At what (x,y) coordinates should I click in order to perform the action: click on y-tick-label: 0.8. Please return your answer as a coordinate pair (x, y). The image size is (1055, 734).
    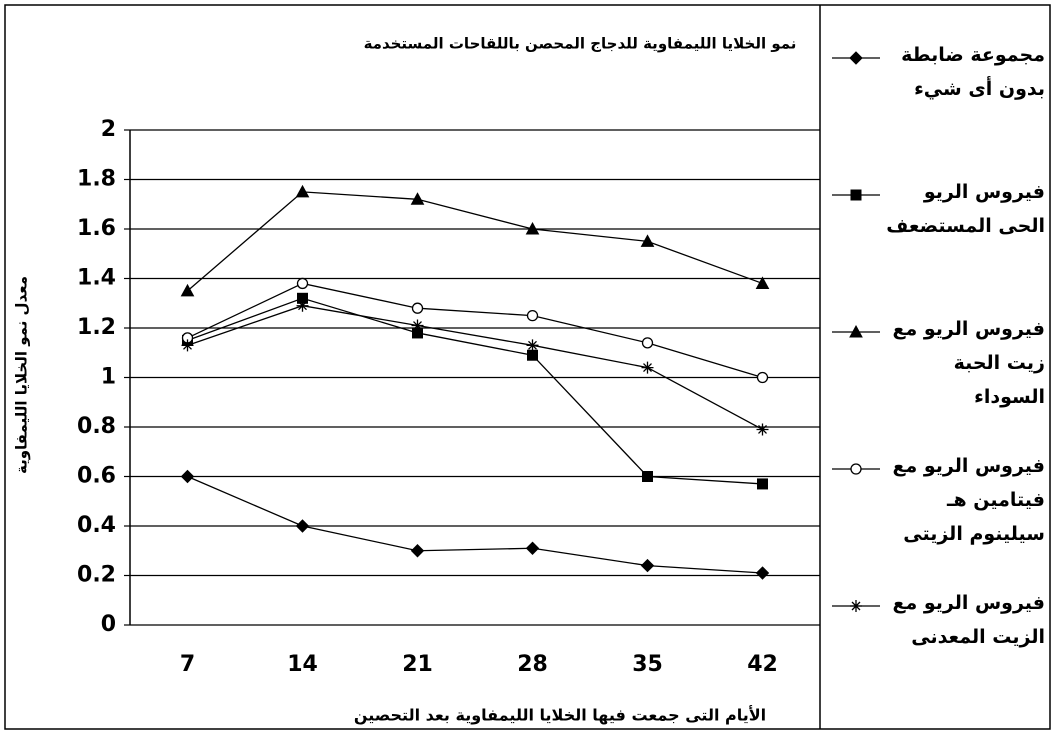
    Looking at the image, I should click on (96, 426).